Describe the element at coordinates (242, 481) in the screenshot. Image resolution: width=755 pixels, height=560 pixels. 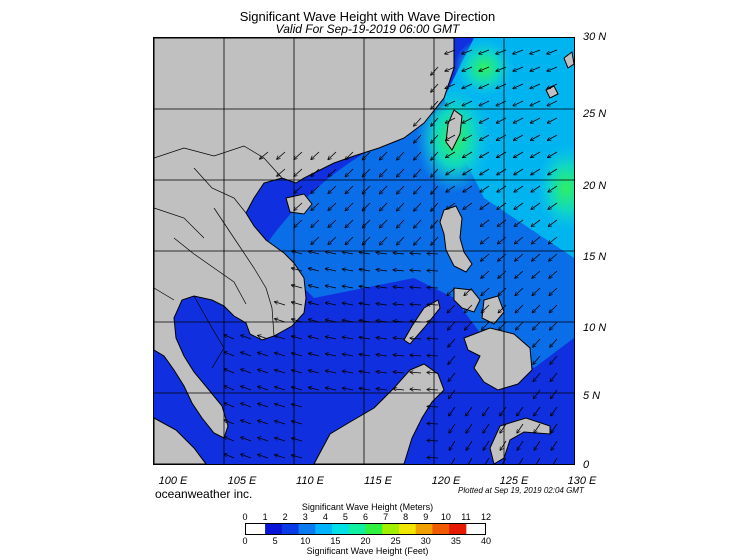
I see `lon-label-105e: 105 E` at that location.